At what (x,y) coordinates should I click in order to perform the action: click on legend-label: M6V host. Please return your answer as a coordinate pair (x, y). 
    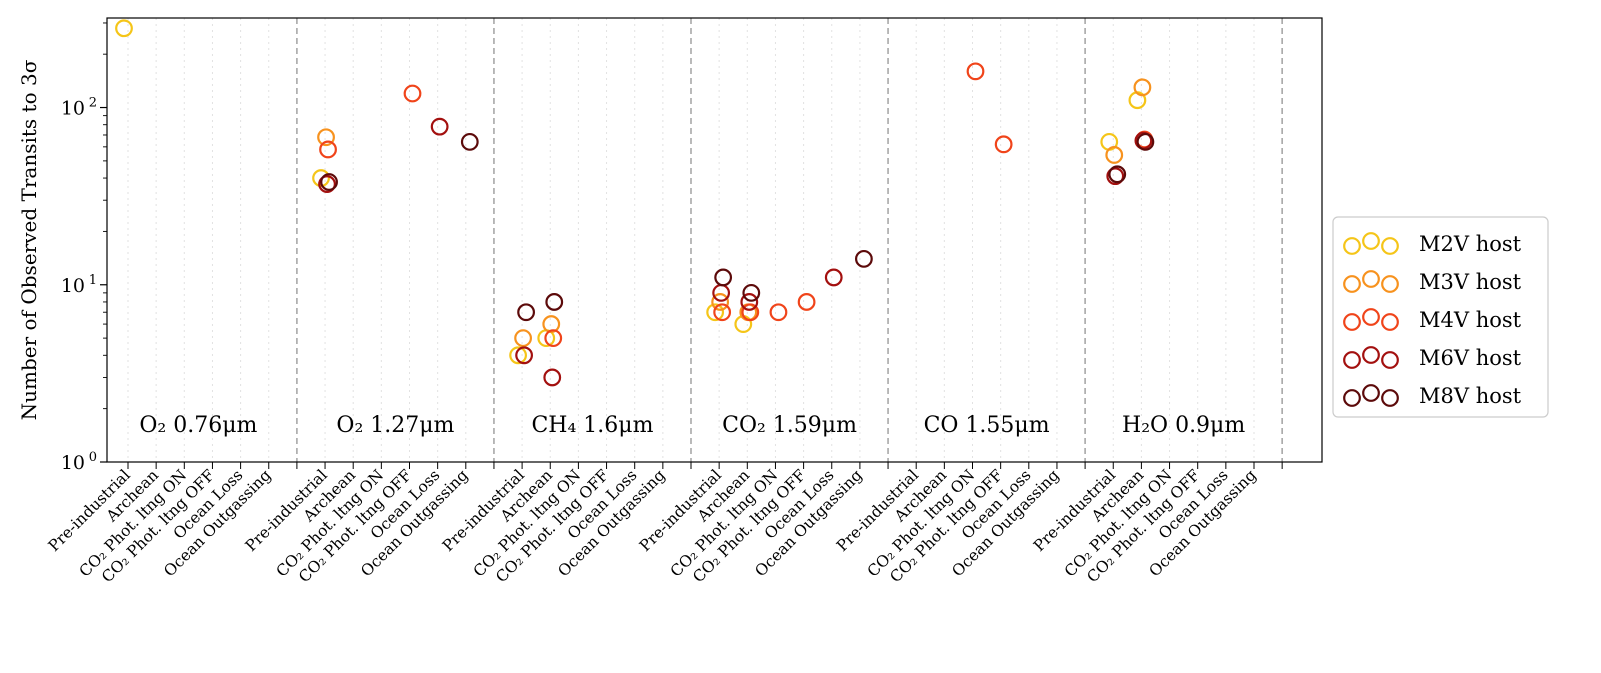
    Looking at the image, I should click on (1470, 358).